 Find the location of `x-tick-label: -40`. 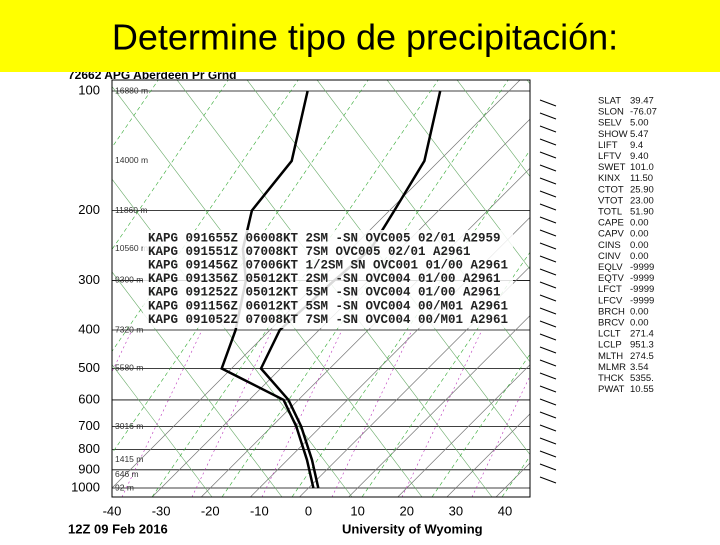

x-tick-label: -40 is located at coordinates (112, 510).